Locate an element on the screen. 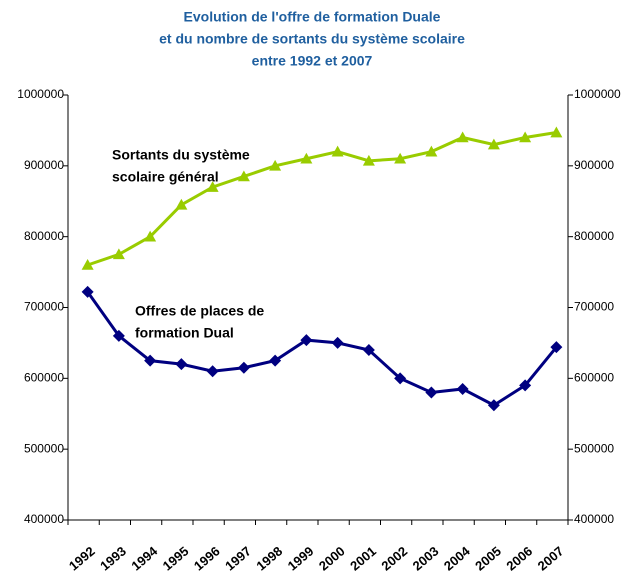 Image resolution: width=624 pixels, height=579 pixels. x-tick-label: 1997 is located at coordinates (238, 558).